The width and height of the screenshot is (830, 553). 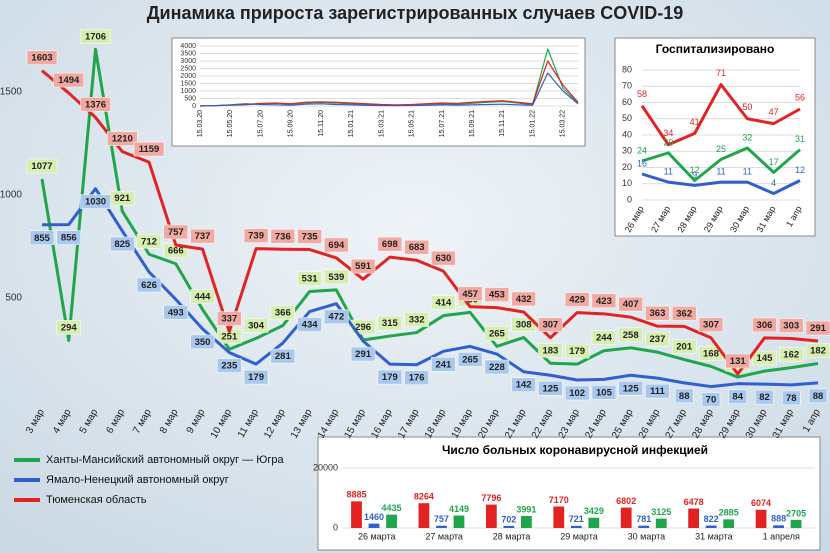 What do you see at coordinates (563, 123) in the screenshot?
I see `x-tick-label: 15.03.22` at bounding box center [563, 123].